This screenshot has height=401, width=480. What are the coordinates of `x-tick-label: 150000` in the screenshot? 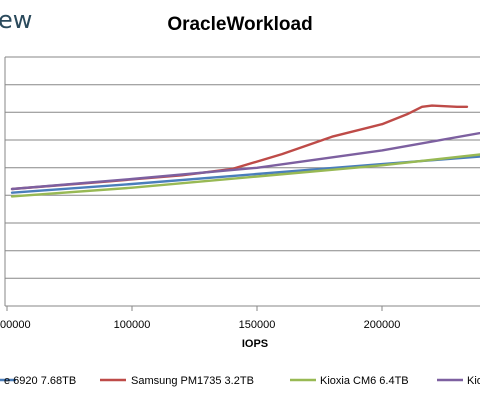 It's located at (257, 325).